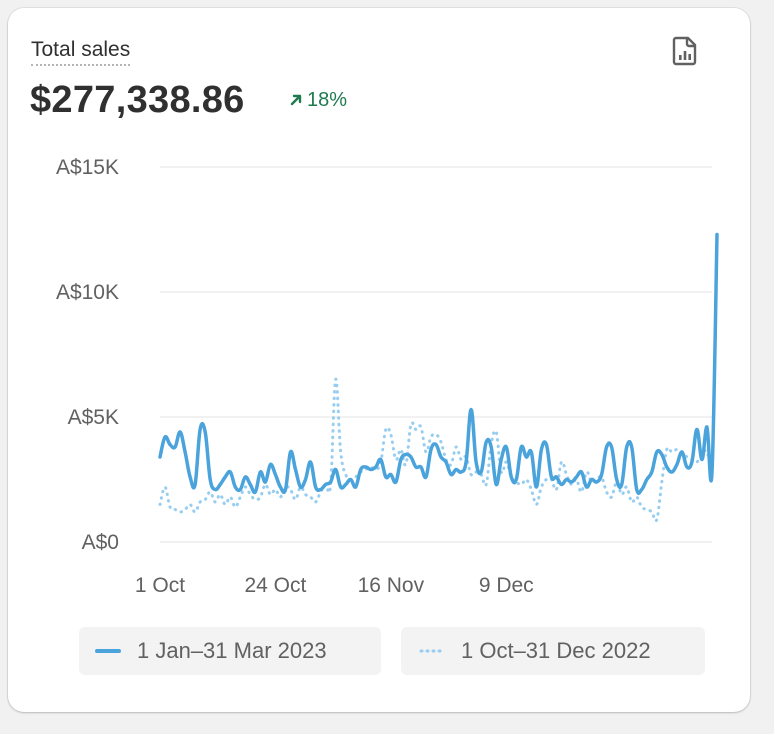  What do you see at coordinates (556, 650) in the screenshot?
I see `legend-label-previous: 1 Oct–31 Dec 2022` at bounding box center [556, 650].